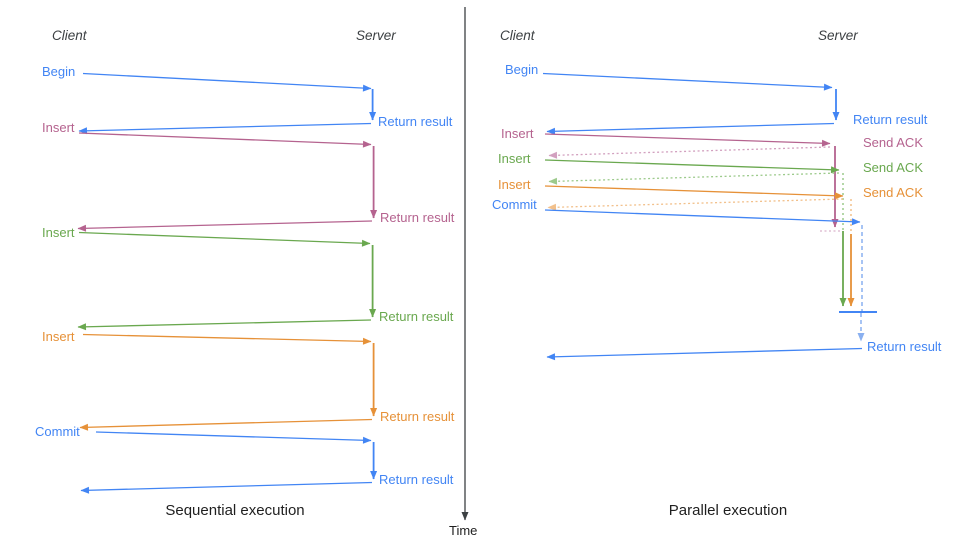  I want to click on right-insert2-label: Insert, so click(514, 158).